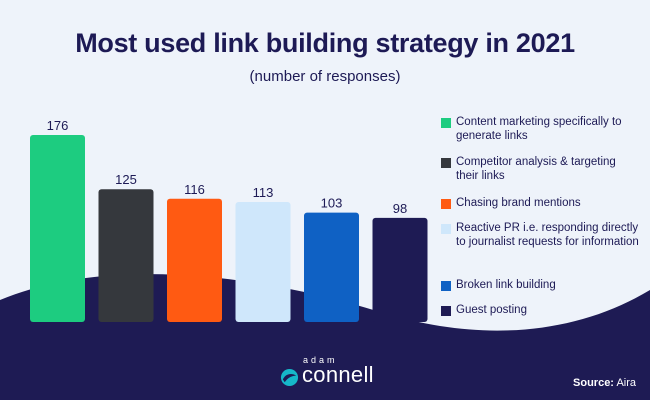 This screenshot has width=650, height=400. I want to click on logo-top-text: adam, so click(320, 360).